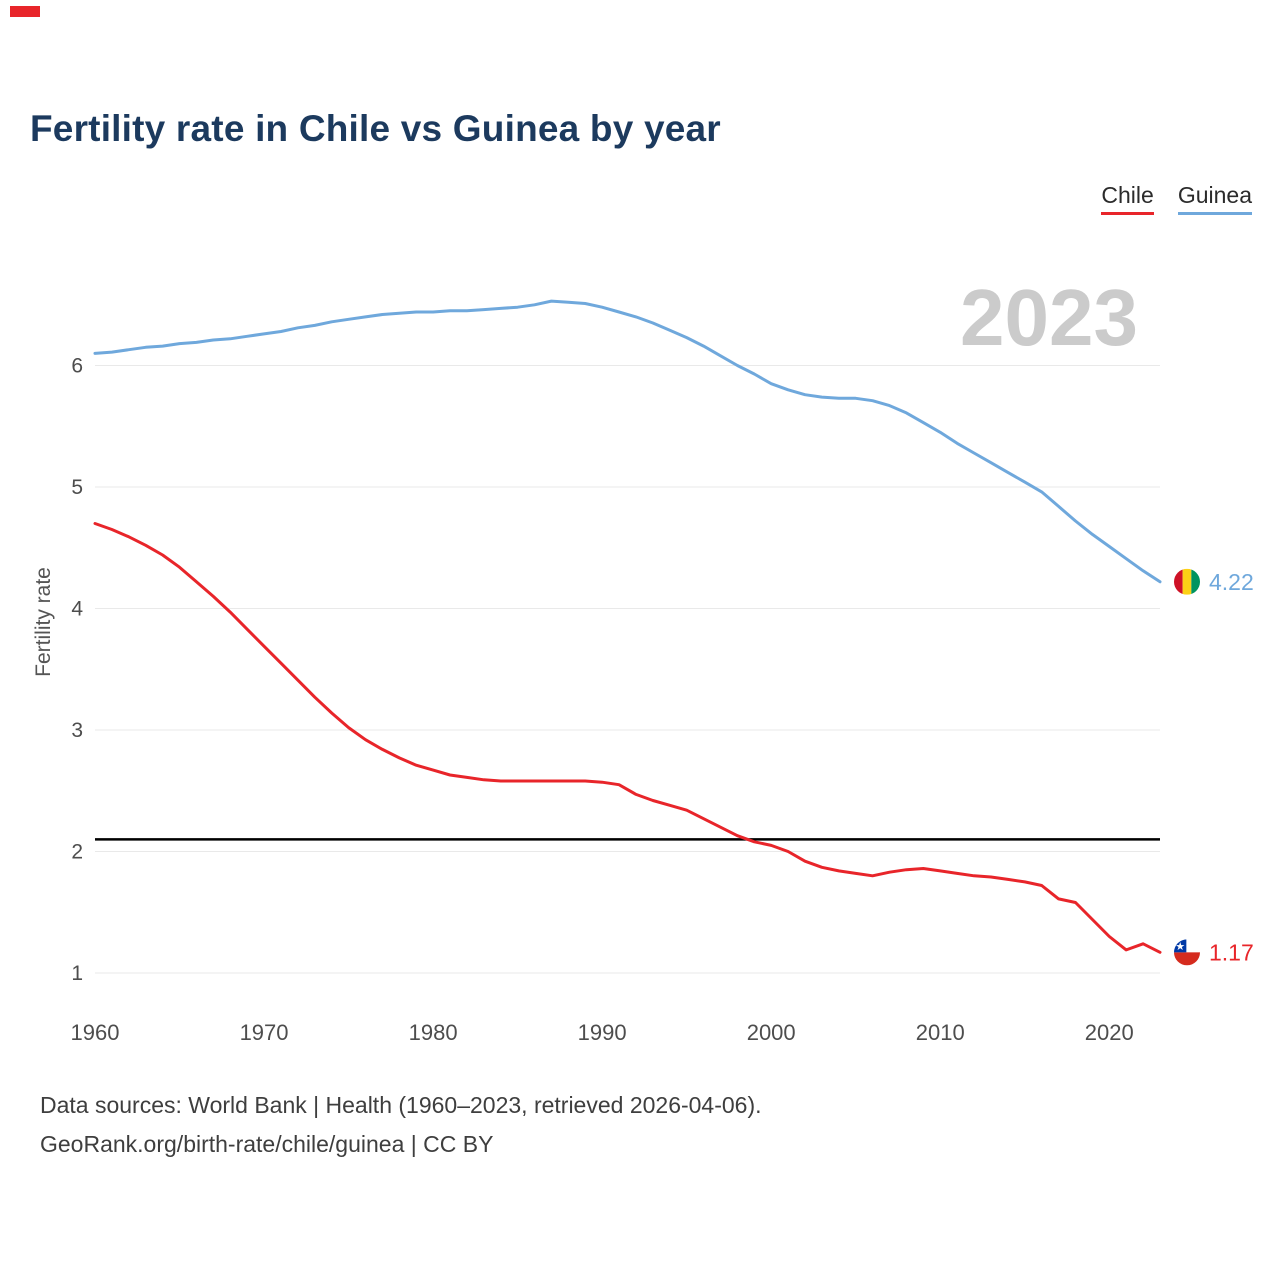  I want to click on guinea-end-value: 4.22, so click(1231, 582).